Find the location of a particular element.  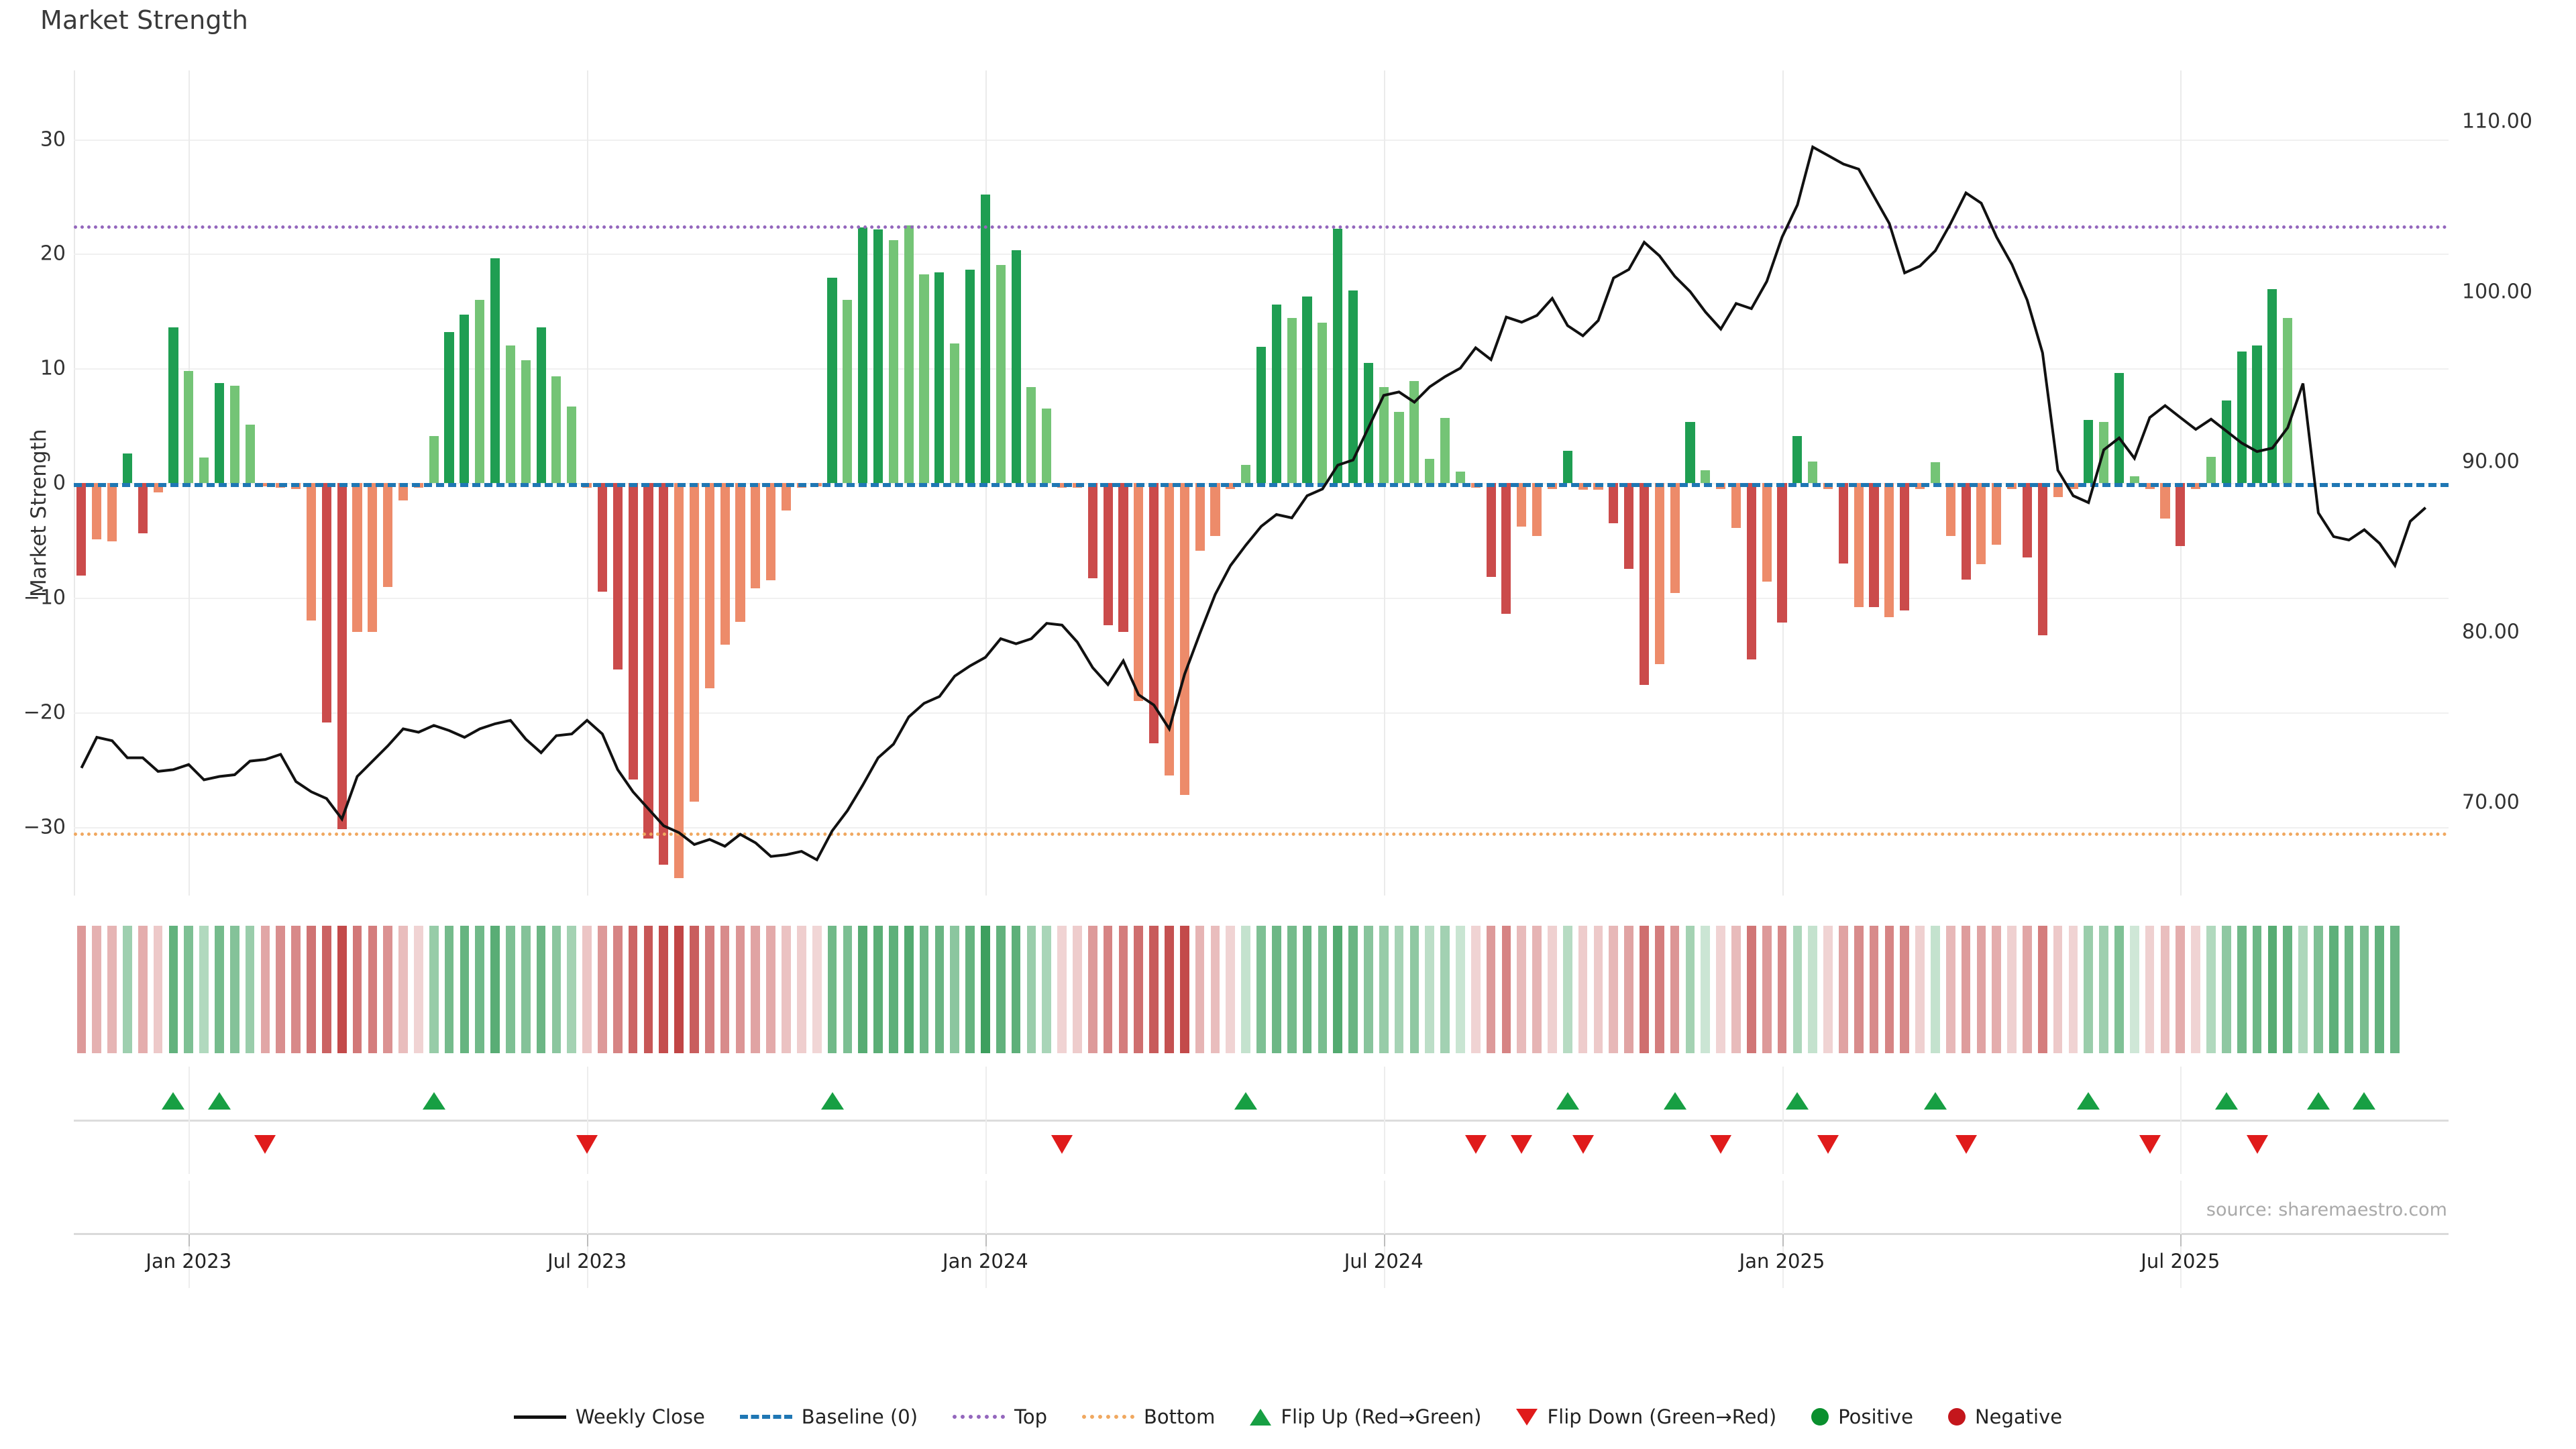

dashed-blue-icon is located at coordinates (765, 1417).